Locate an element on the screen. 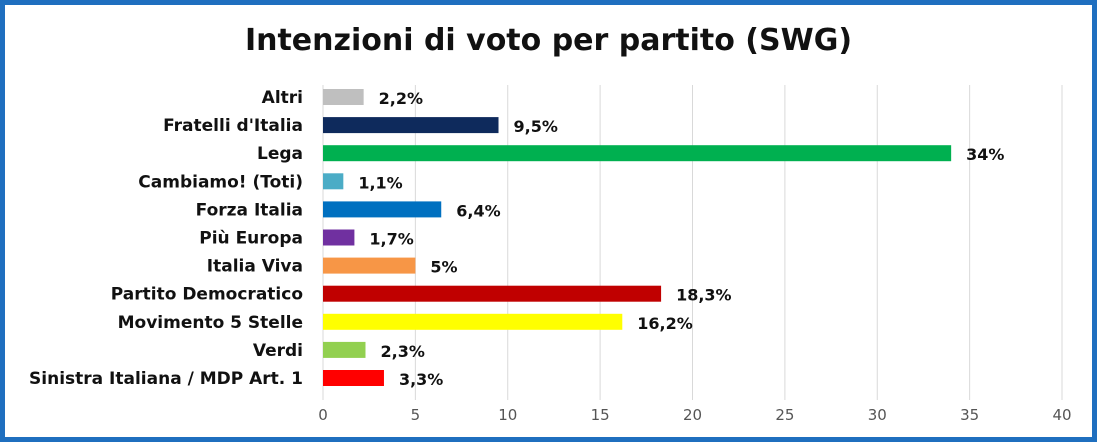 The height and width of the screenshot is (442, 1097). value-label: 2,3% is located at coordinates (402, 351).